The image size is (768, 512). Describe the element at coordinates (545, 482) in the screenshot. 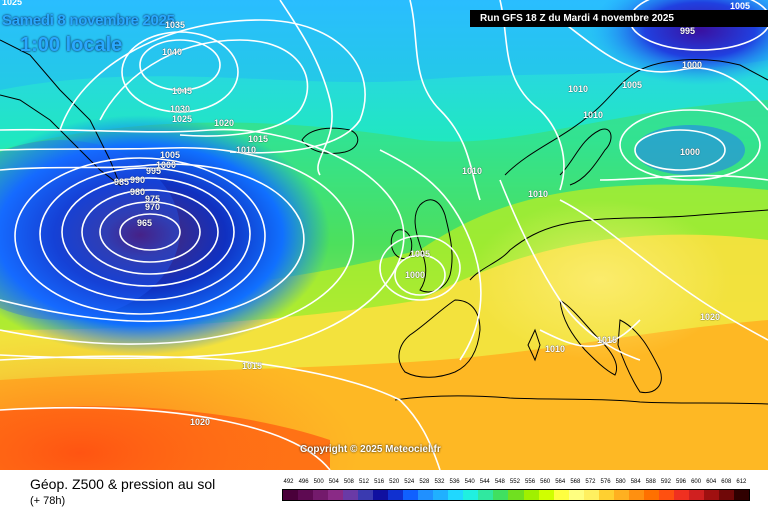

I see `scale-value-label: 560` at that location.